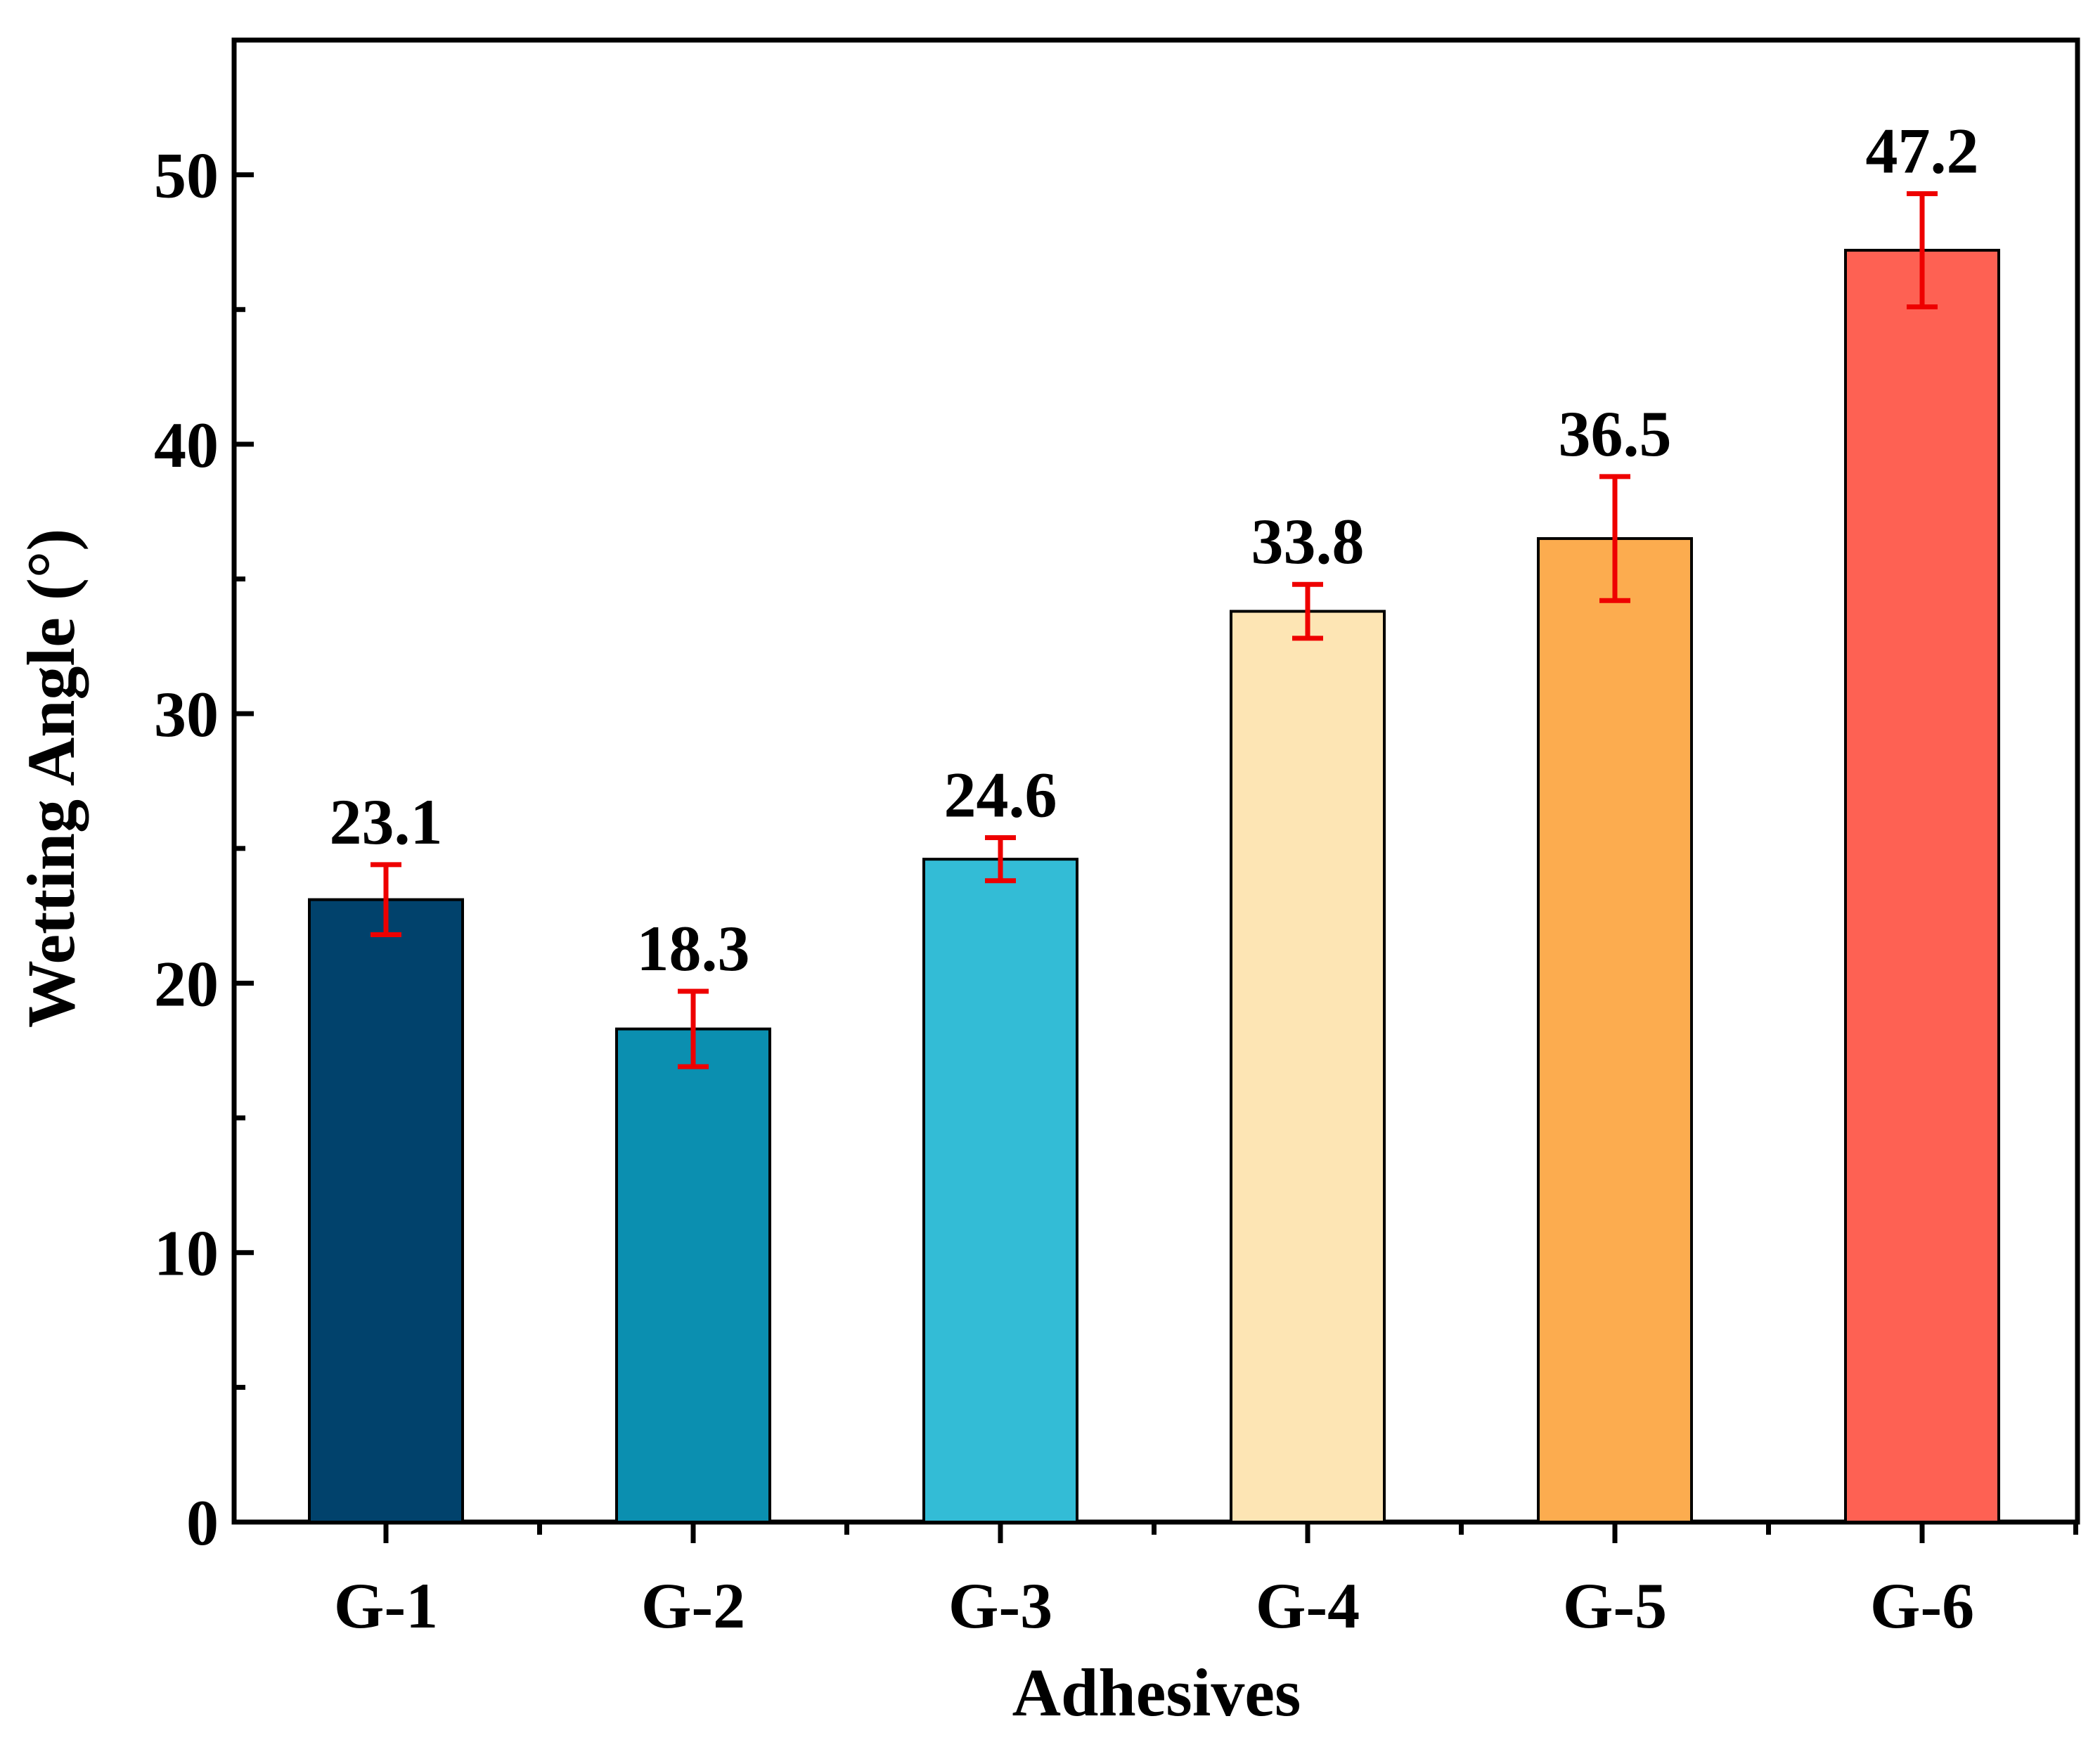 Image resolution: width=2100 pixels, height=1740 pixels. What do you see at coordinates (1615, 1606) in the screenshot?
I see `x-tick-label: G-5` at bounding box center [1615, 1606].